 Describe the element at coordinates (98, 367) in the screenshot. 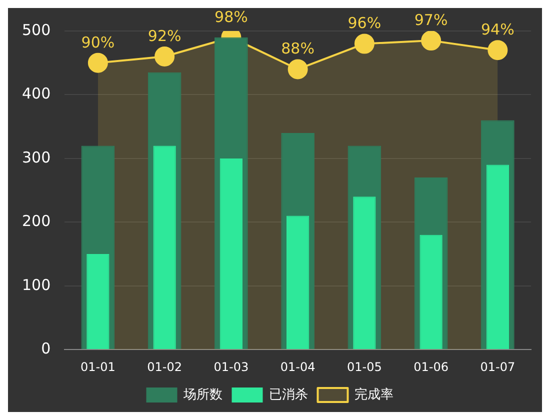

I see `x-tick-label: 01-01` at that location.